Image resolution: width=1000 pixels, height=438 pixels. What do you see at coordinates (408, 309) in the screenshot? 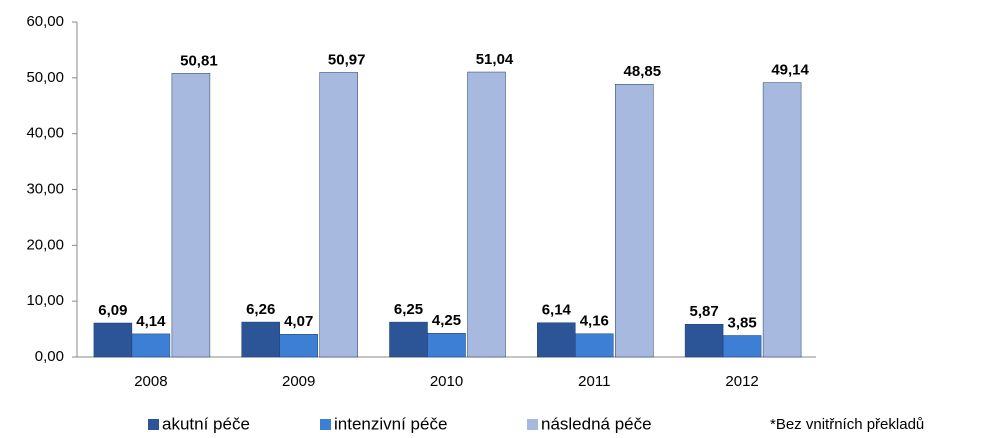
I see `value-label: 6,25` at bounding box center [408, 309].